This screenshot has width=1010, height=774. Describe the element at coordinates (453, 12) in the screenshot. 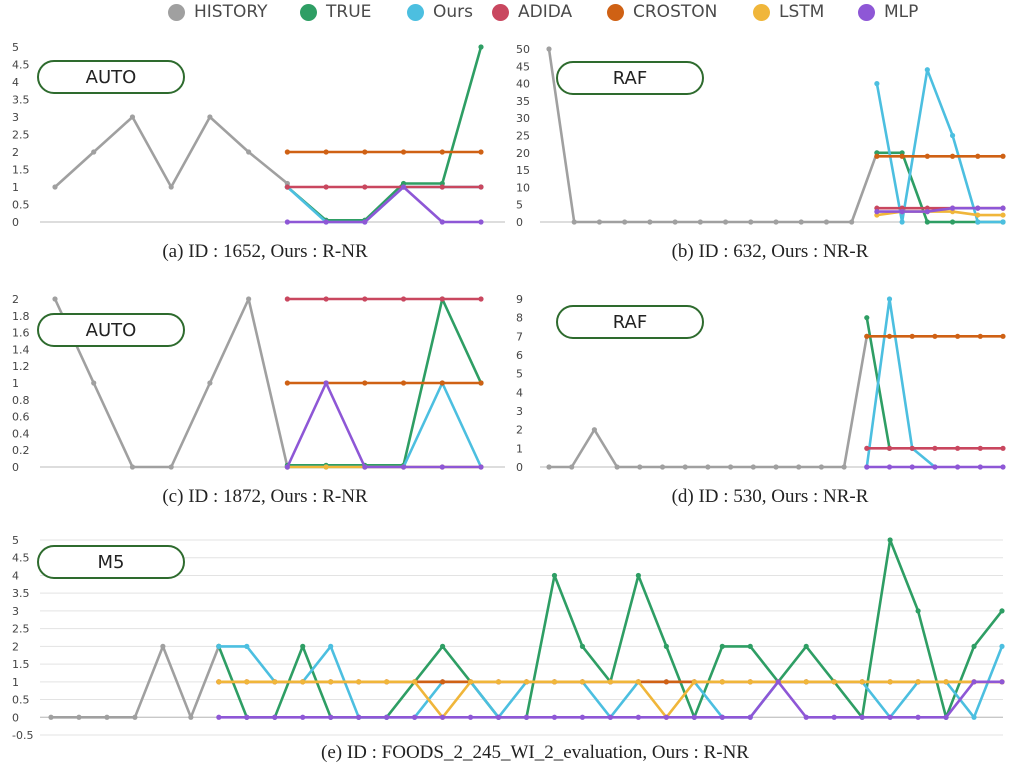

I see `legend-label: Ours` at that location.